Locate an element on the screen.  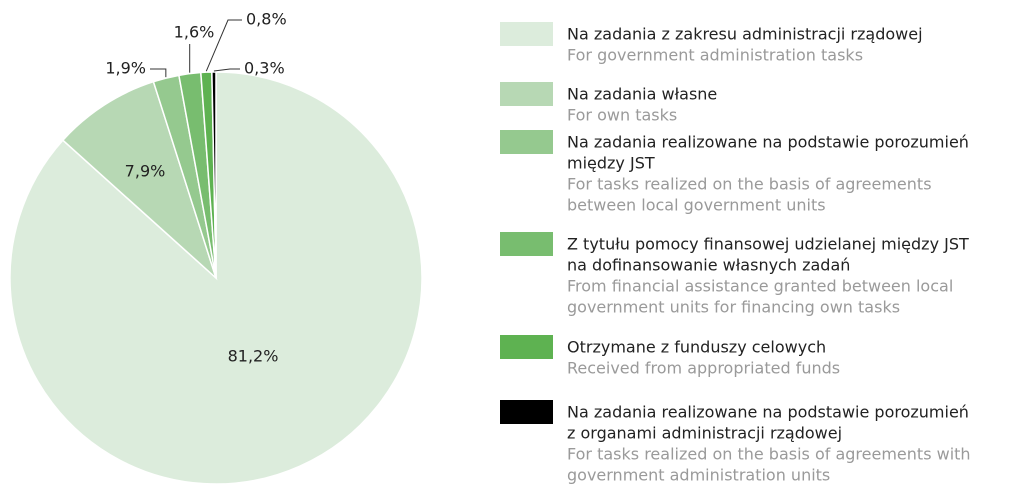
legend-label: na dofinansowanie własnych zadań is located at coordinates (708, 265).